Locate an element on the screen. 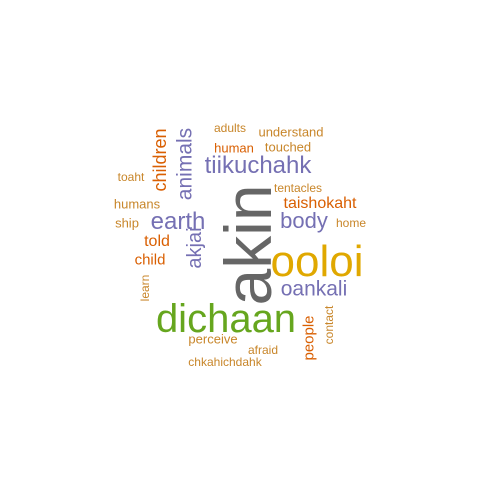 This screenshot has width=480, height=480. word-afraid: afraid is located at coordinates (263, 350).